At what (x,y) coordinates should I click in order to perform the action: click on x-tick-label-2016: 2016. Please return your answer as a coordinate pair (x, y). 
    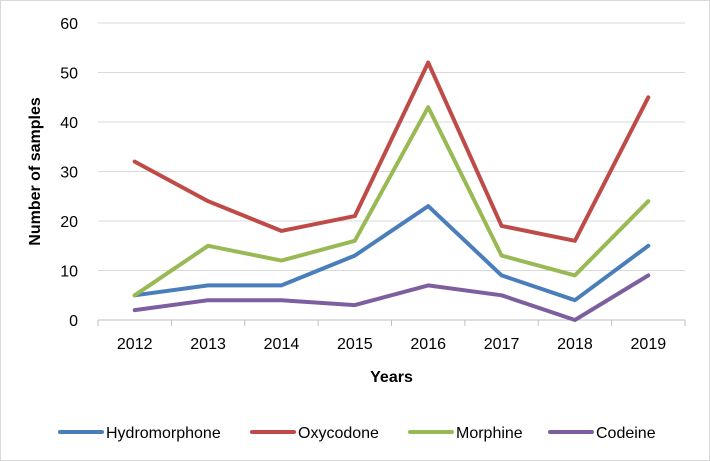
    Looking at the image, I should click on (428, 344).